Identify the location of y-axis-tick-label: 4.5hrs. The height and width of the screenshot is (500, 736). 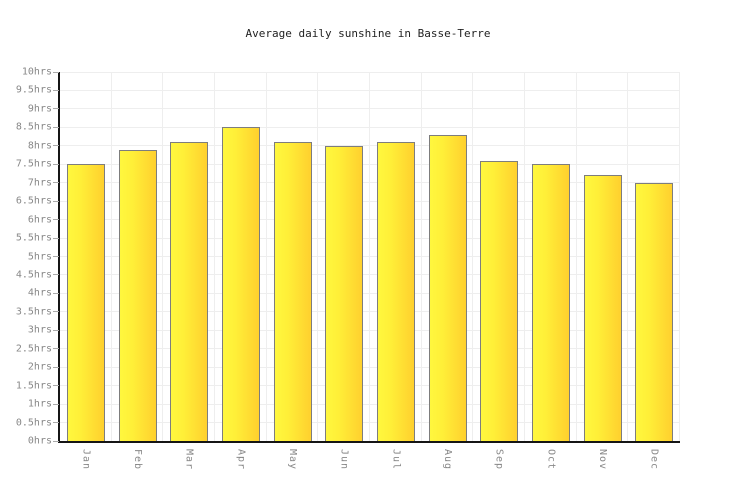
(33, 275).